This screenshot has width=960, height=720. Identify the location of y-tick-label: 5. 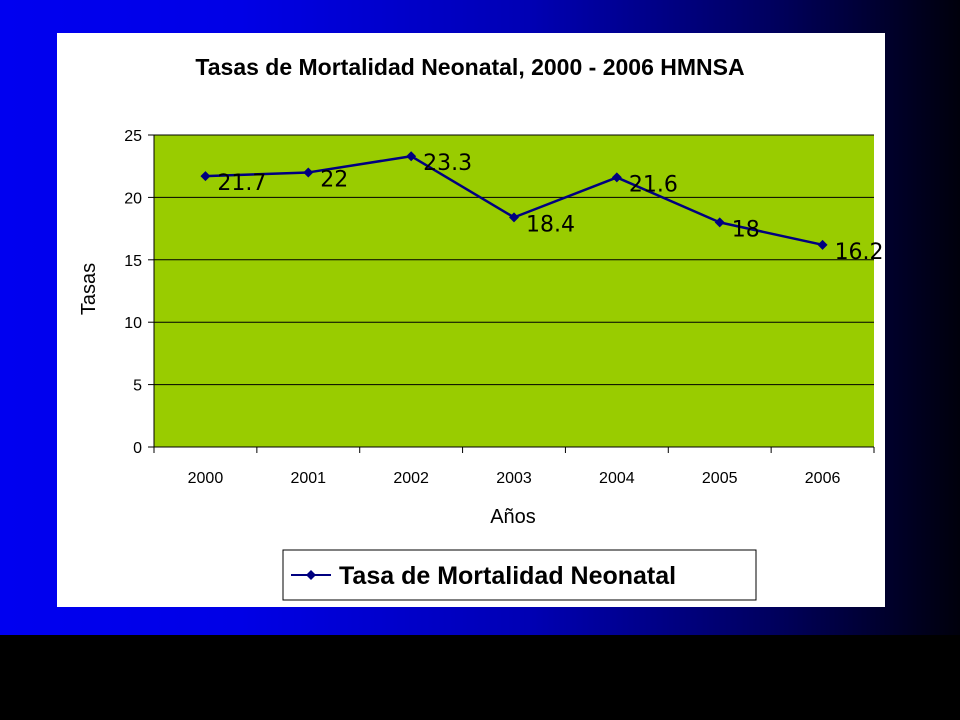
(137, 386).